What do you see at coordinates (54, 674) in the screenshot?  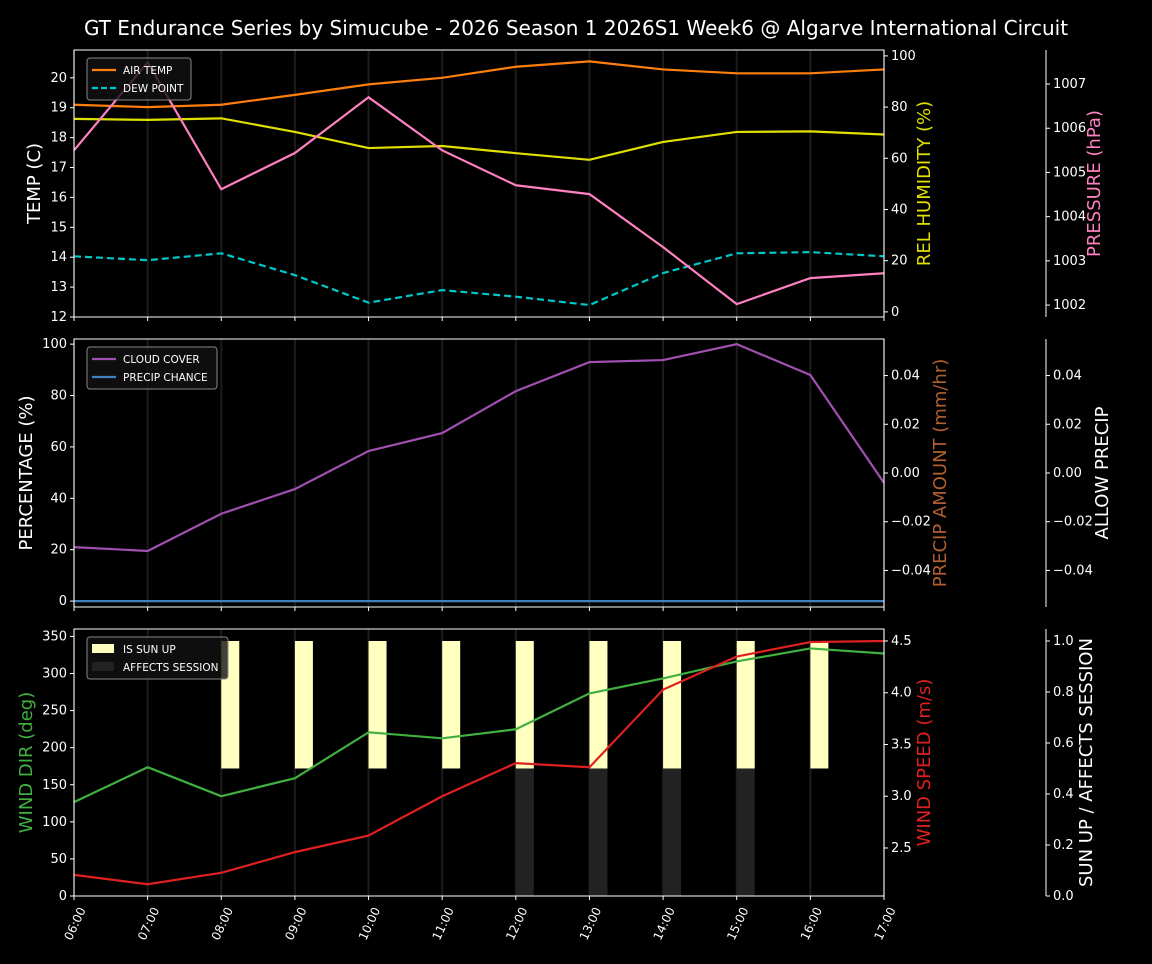 I see `y-tick-label: 300` at bounding box center [54, 674].